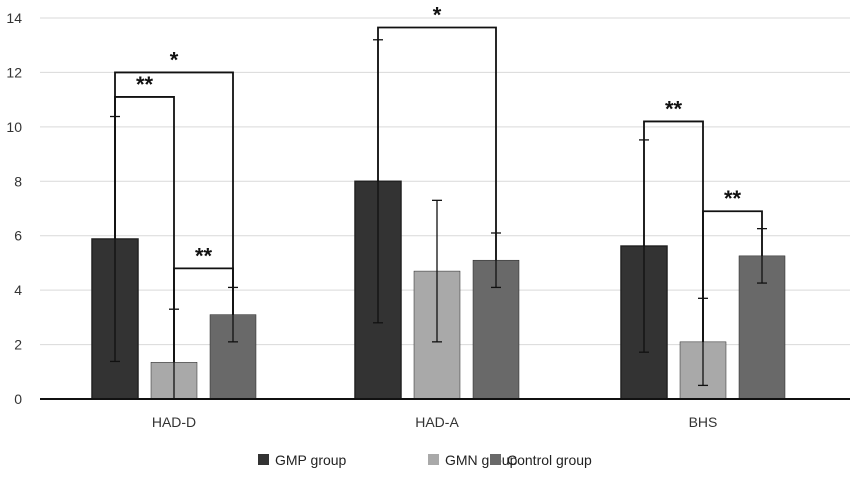 This screenshot has height=480, width=850. I want to click on y-tick-label: 2, so click(18, 345).